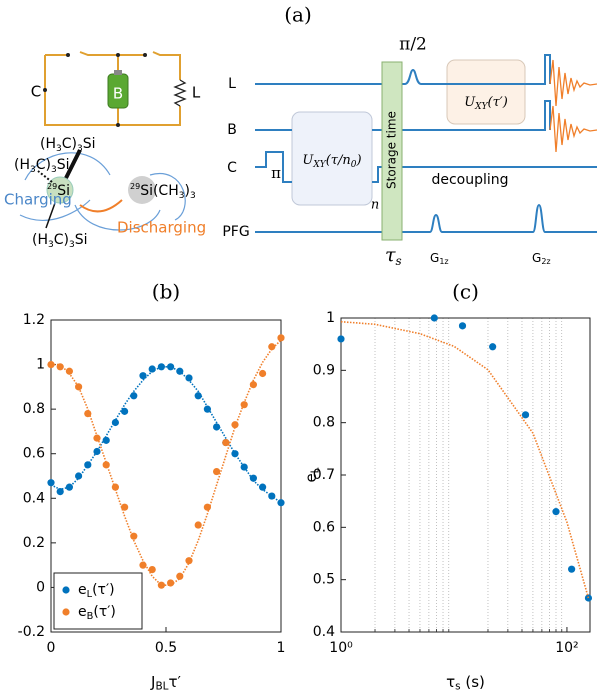 This screenshot has height=698, width=597. Describe the element at coordinates (235, 232) in the screenshot. I see `channel-label: PFG` at that location.